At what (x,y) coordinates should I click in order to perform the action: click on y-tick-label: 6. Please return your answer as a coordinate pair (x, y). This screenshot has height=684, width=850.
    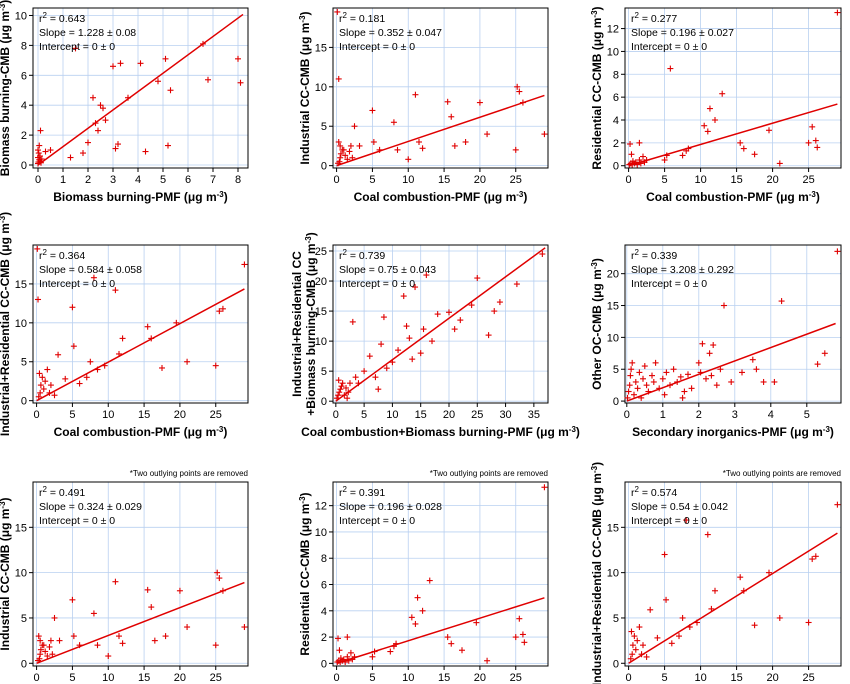
    Looking at the image, I should click on (324, 586).